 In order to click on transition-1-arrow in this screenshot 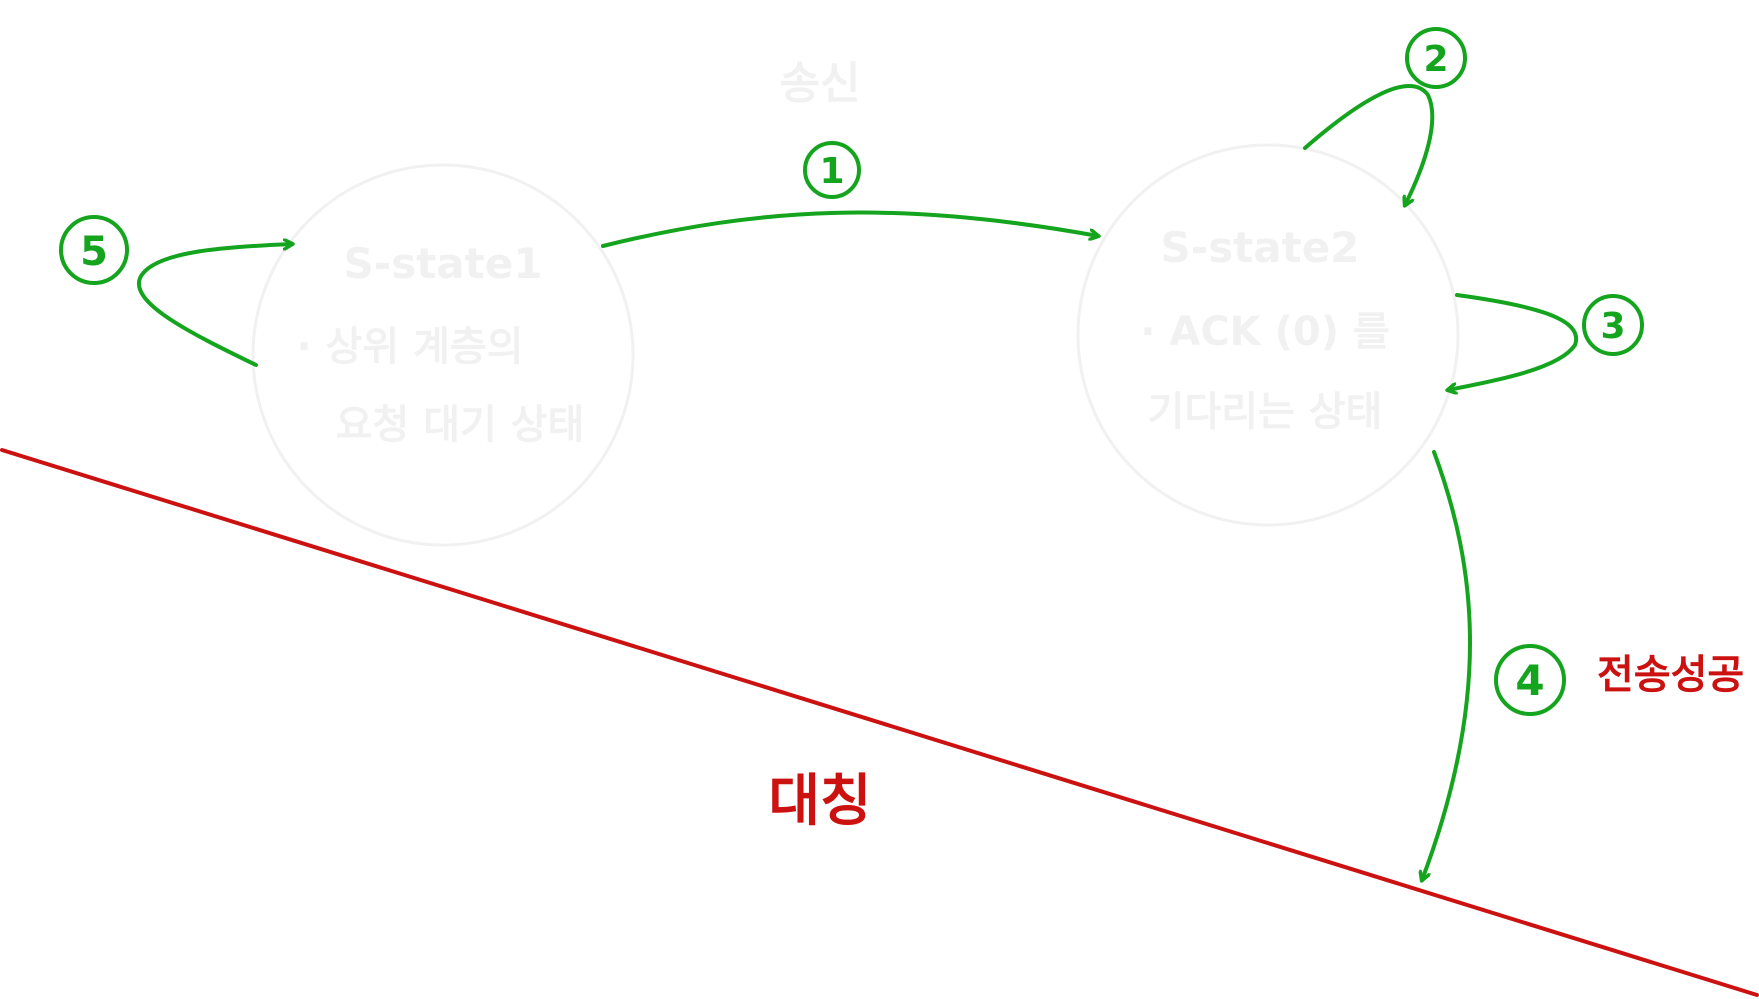, I will do `click(849, 229)`.